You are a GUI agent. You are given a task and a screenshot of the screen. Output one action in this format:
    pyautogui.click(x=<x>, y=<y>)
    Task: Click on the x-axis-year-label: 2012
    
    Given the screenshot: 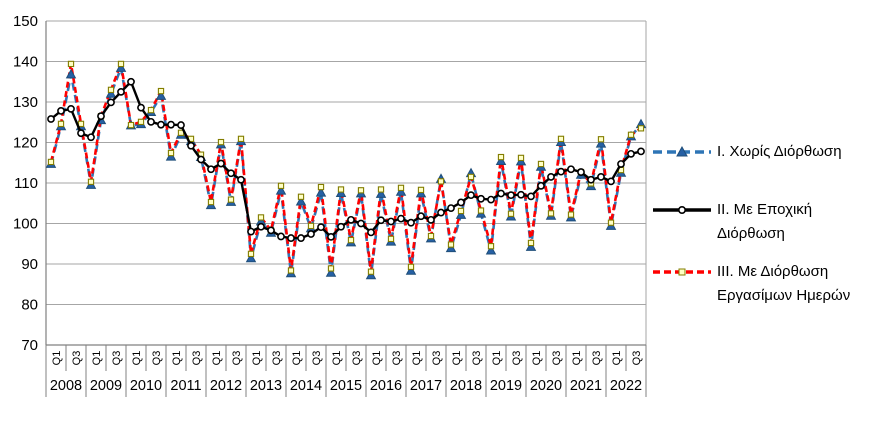 What is the action you would take?
    pyautogui.click(x=226, y=386)
    